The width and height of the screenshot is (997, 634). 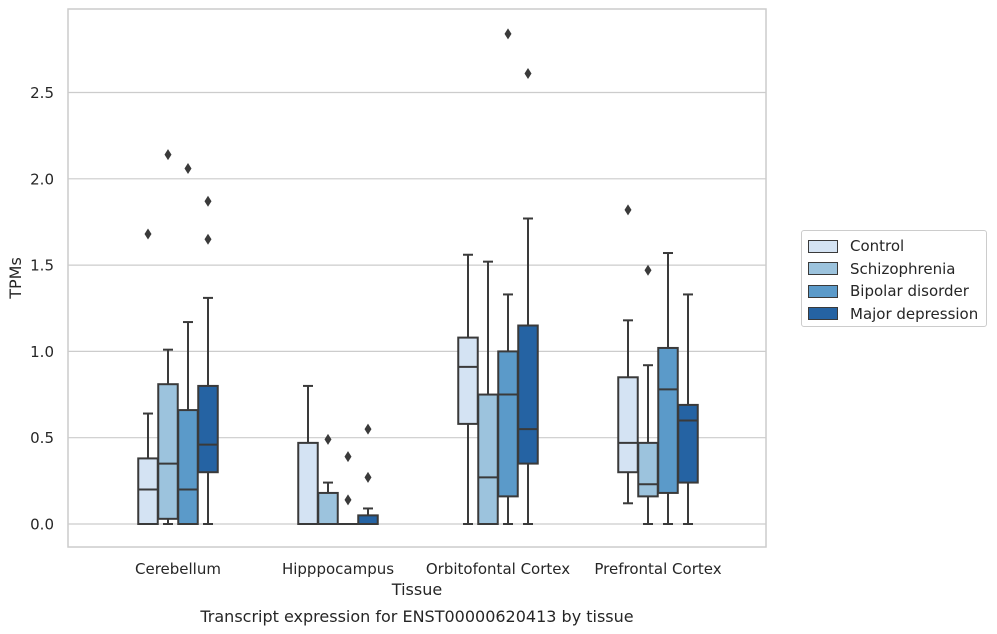 I want to click on y-tick-label: 2.5, so click(x=42, y=93).